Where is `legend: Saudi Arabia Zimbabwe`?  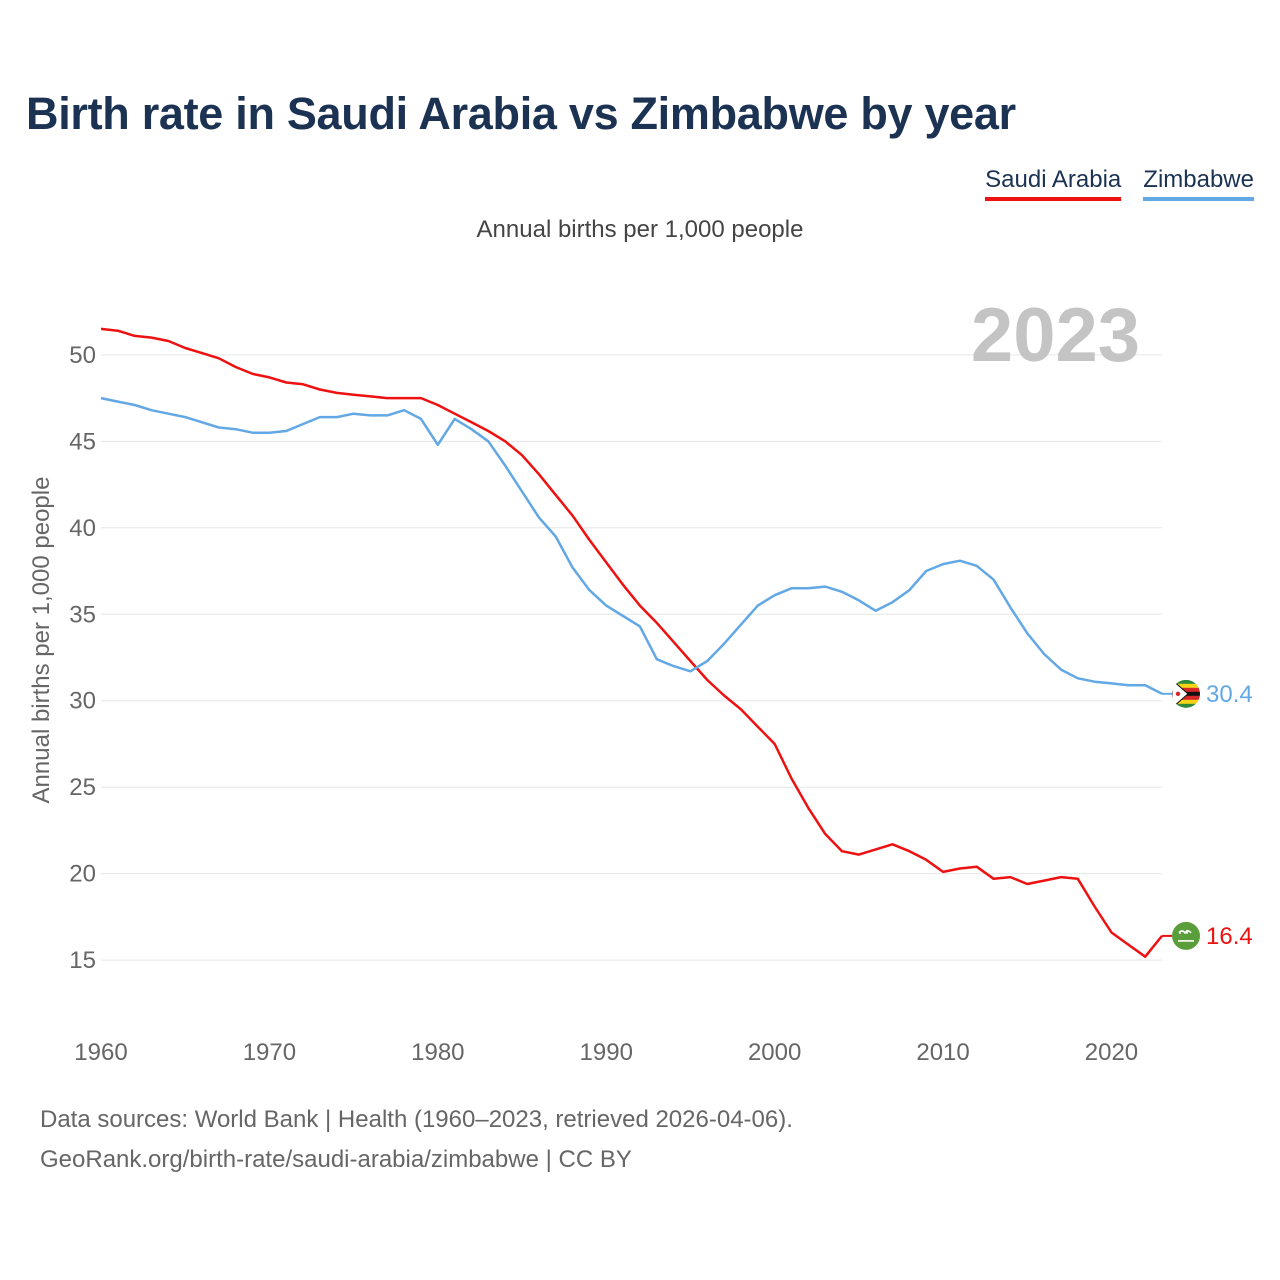 legend: Saudi Arabia Zimbabwe is located at coordinates (1119, 183).